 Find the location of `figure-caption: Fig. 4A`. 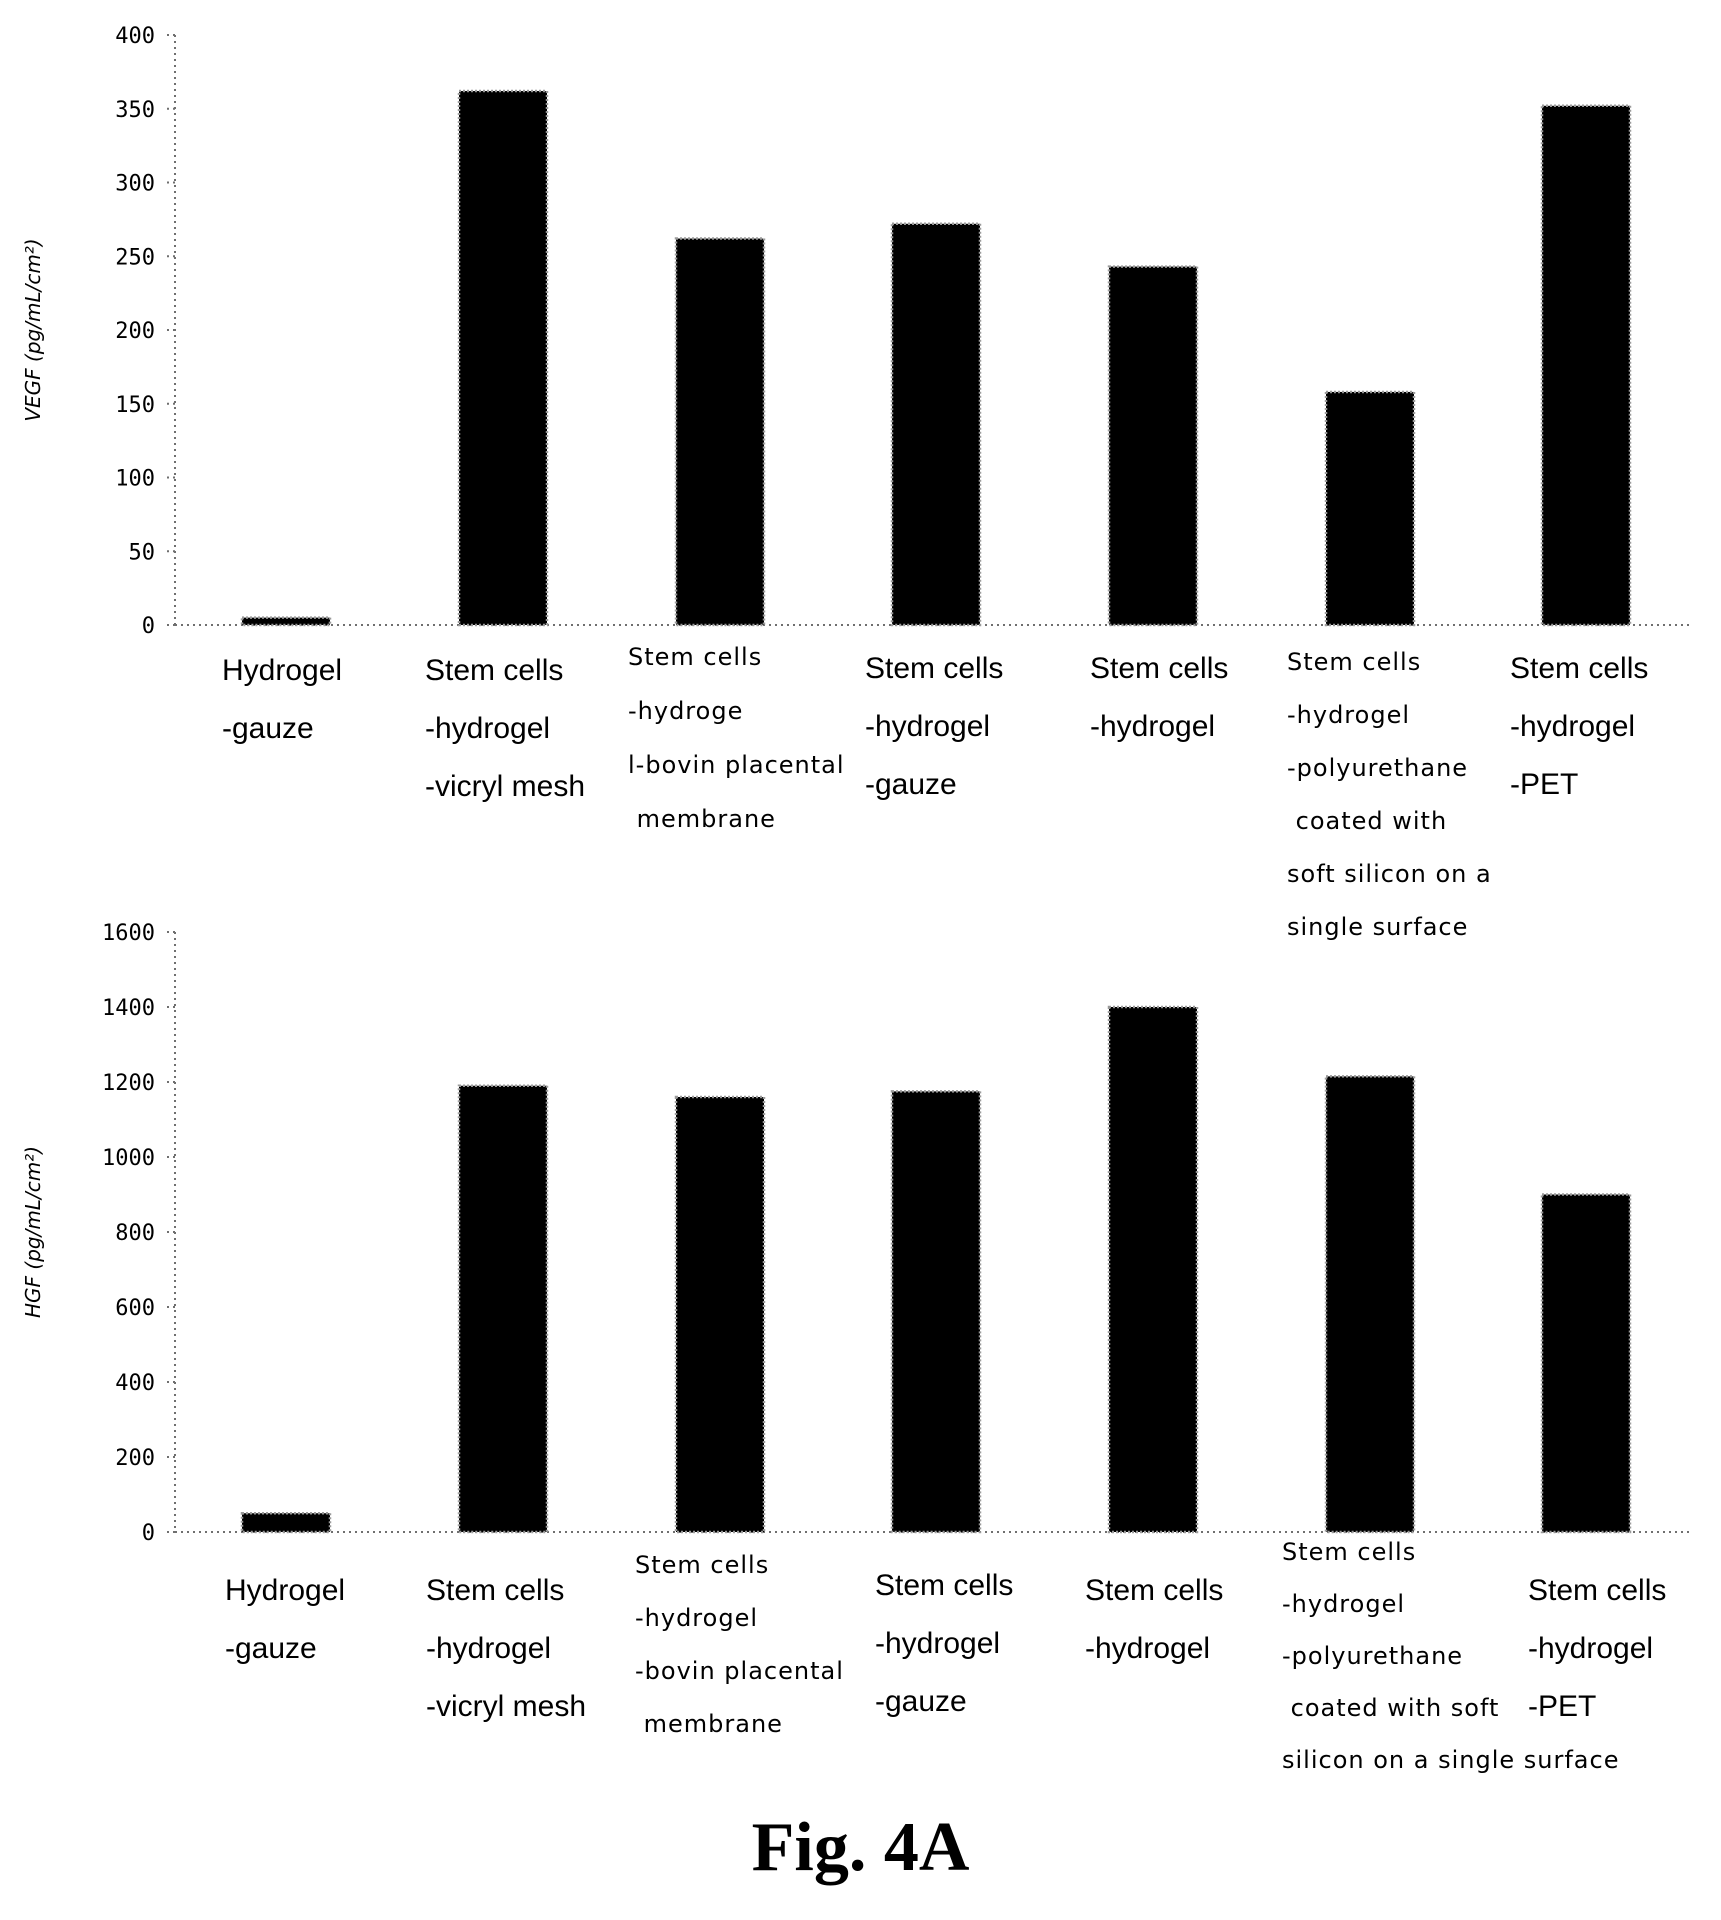

figure-caption: Fig. 4A is located at coordinates (860, 1847).